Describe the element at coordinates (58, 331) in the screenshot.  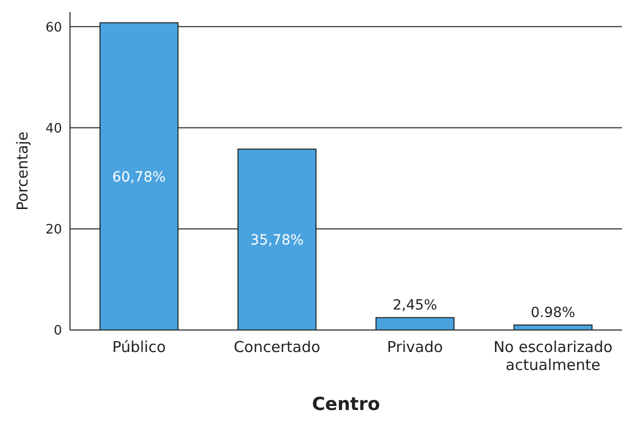
I see `y-tick-label: 0` at that location.